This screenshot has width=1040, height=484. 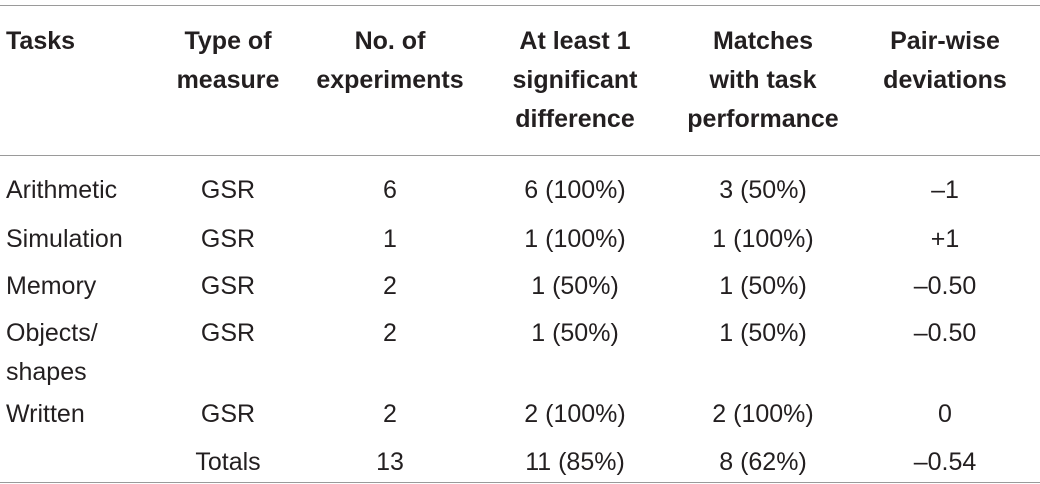 What do you see at coordinates (390, 238) in the screenshot?
I see `table-cell: 1` at bounding box center [390, 238].